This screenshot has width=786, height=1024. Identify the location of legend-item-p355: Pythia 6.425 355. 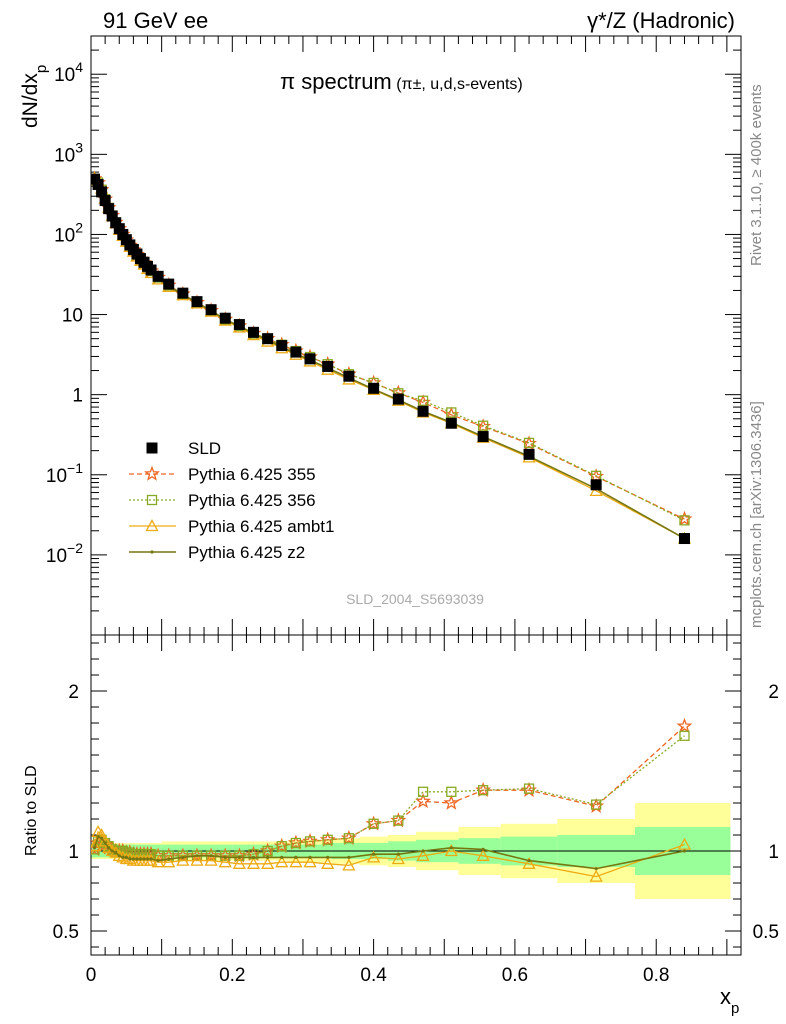
(222, 474).